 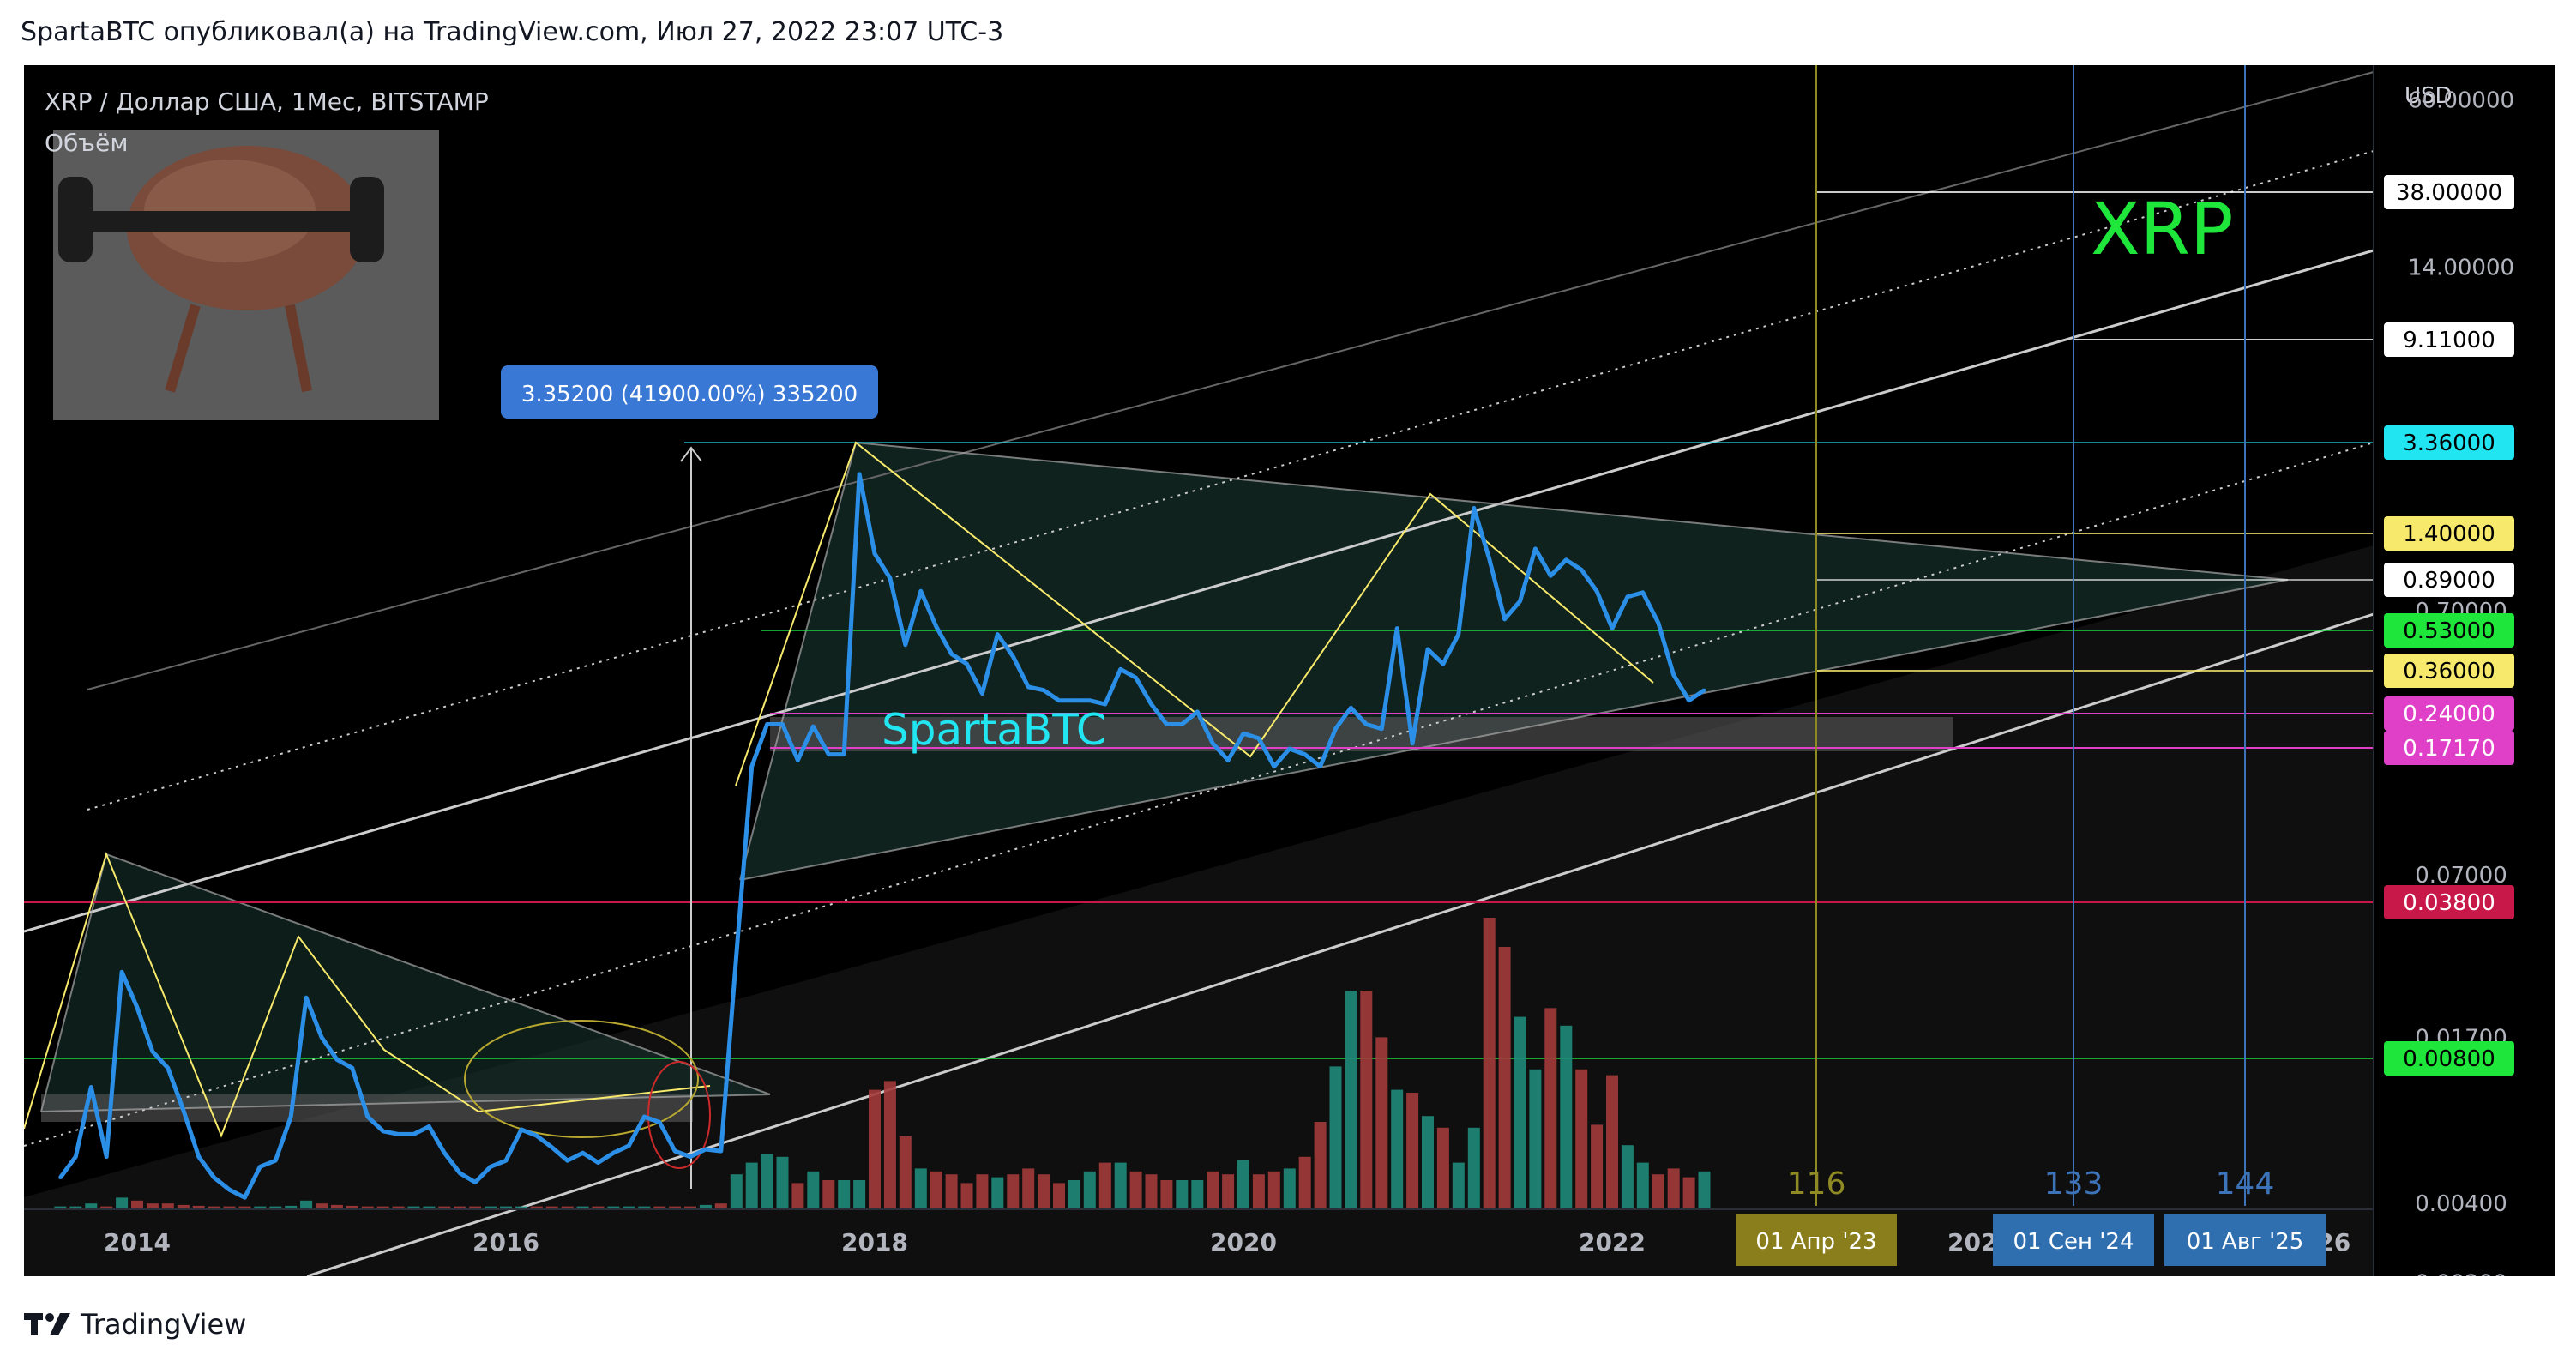 What do you see at coordinates (2449, 671) in the screenshot?
I see `price-tag-text: 0.36000` at bounding box center [2449, 671].